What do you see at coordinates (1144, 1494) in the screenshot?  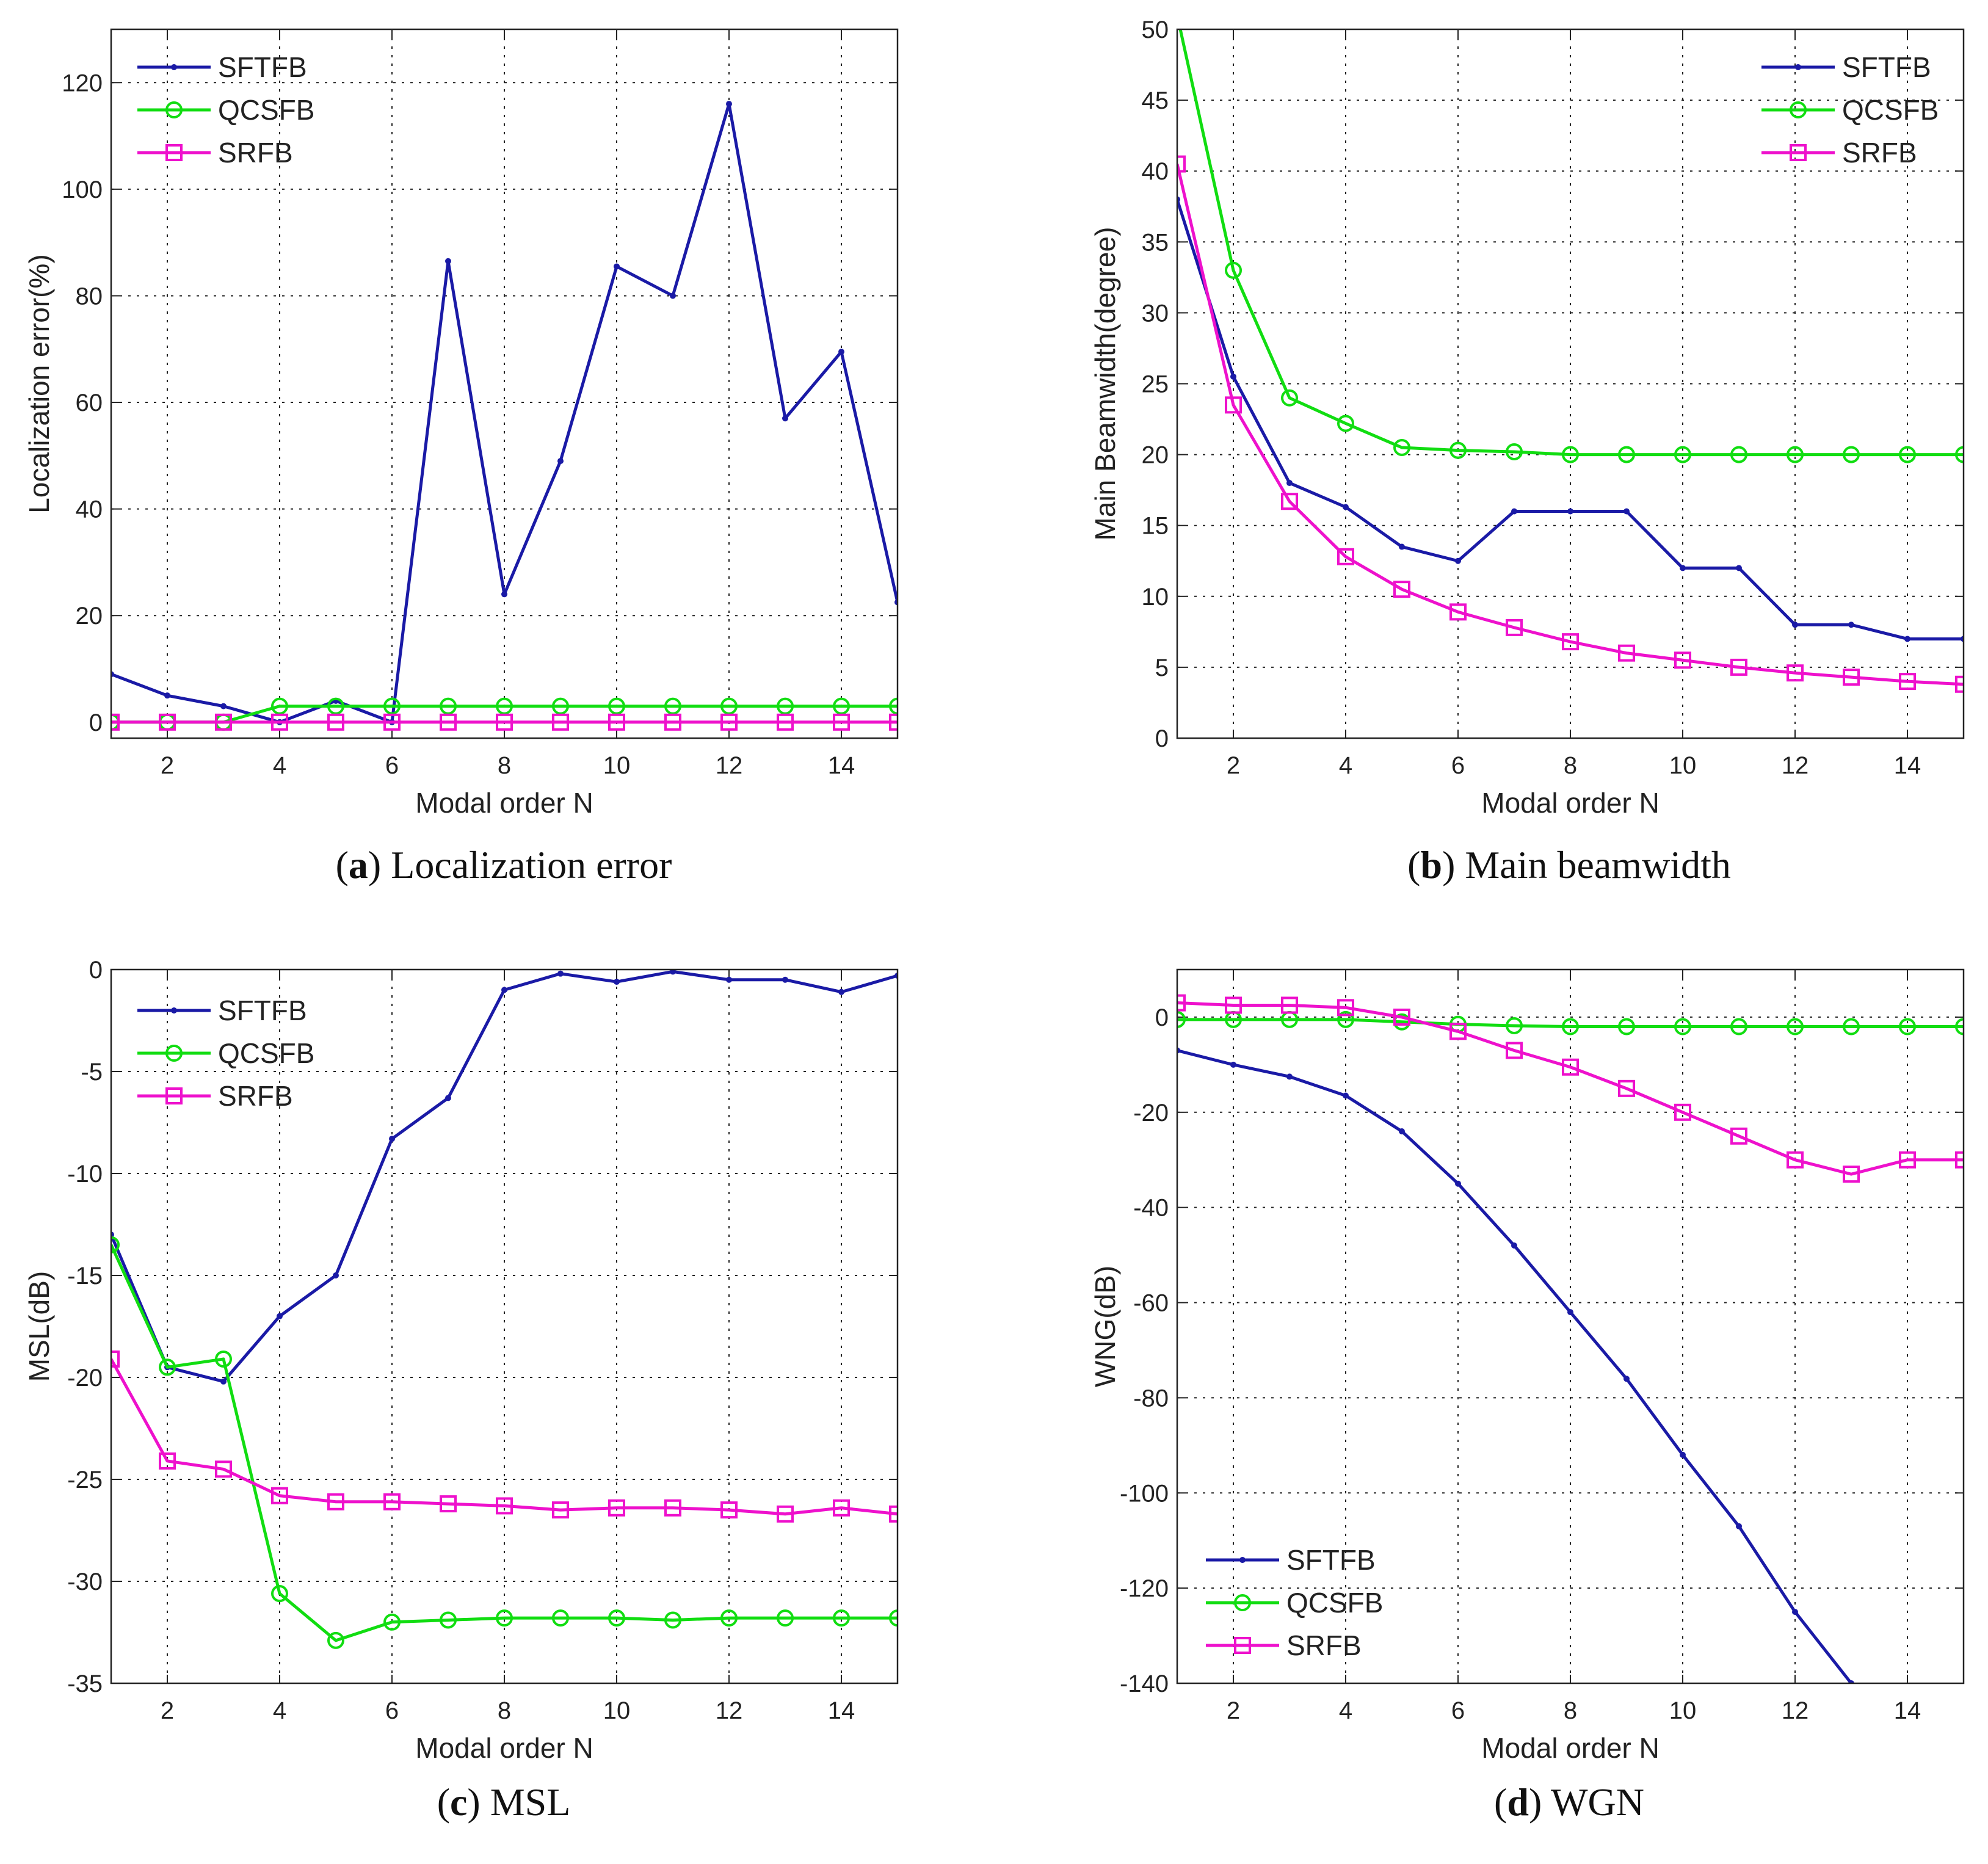 I see `y-tick-label: -100` at bounding box center [1144, 1494].